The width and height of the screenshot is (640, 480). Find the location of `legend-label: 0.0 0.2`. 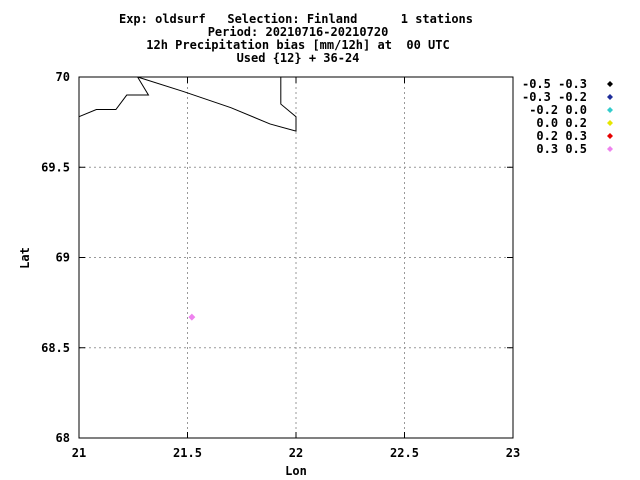

legend-label: 0.0 0.2 is located at coordinates (561, 123).